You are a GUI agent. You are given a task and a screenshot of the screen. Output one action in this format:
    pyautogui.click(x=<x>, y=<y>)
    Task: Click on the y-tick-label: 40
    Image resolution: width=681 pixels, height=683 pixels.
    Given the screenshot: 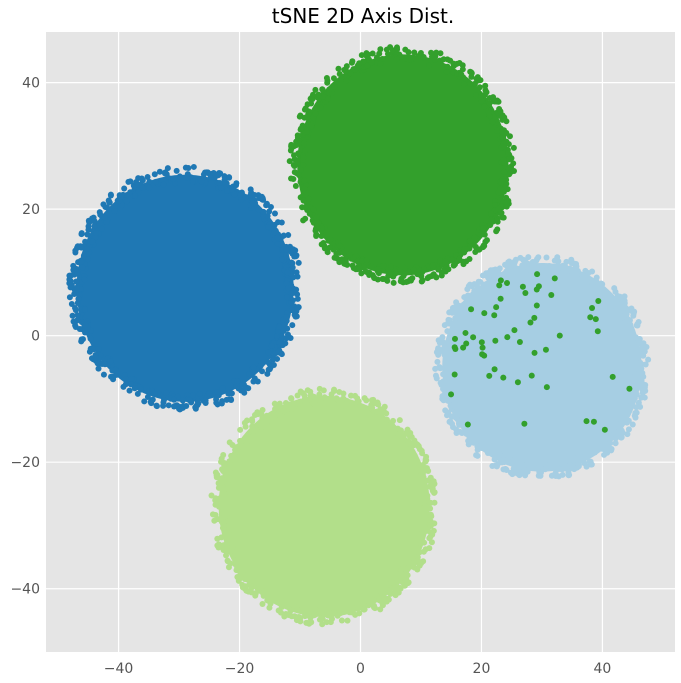 What is the action you would take?
    pyautogui.click(x=31, y=84)
    